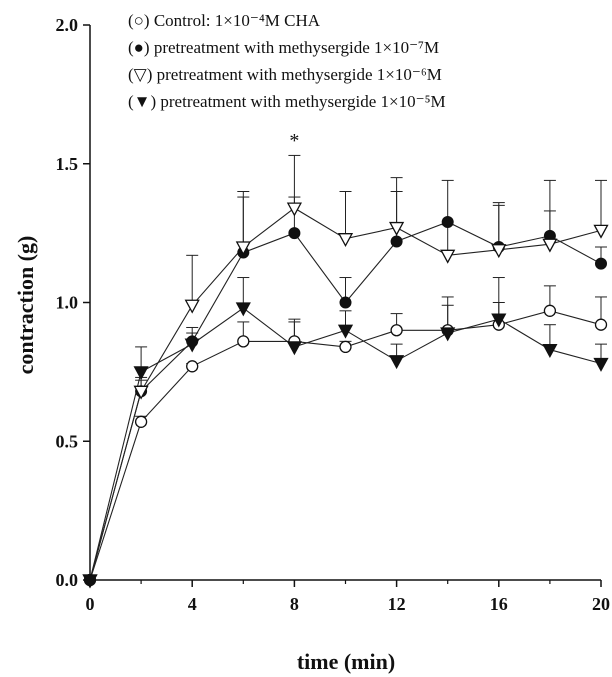  I want to click on x-tick-label: 8, so click(294, 604).